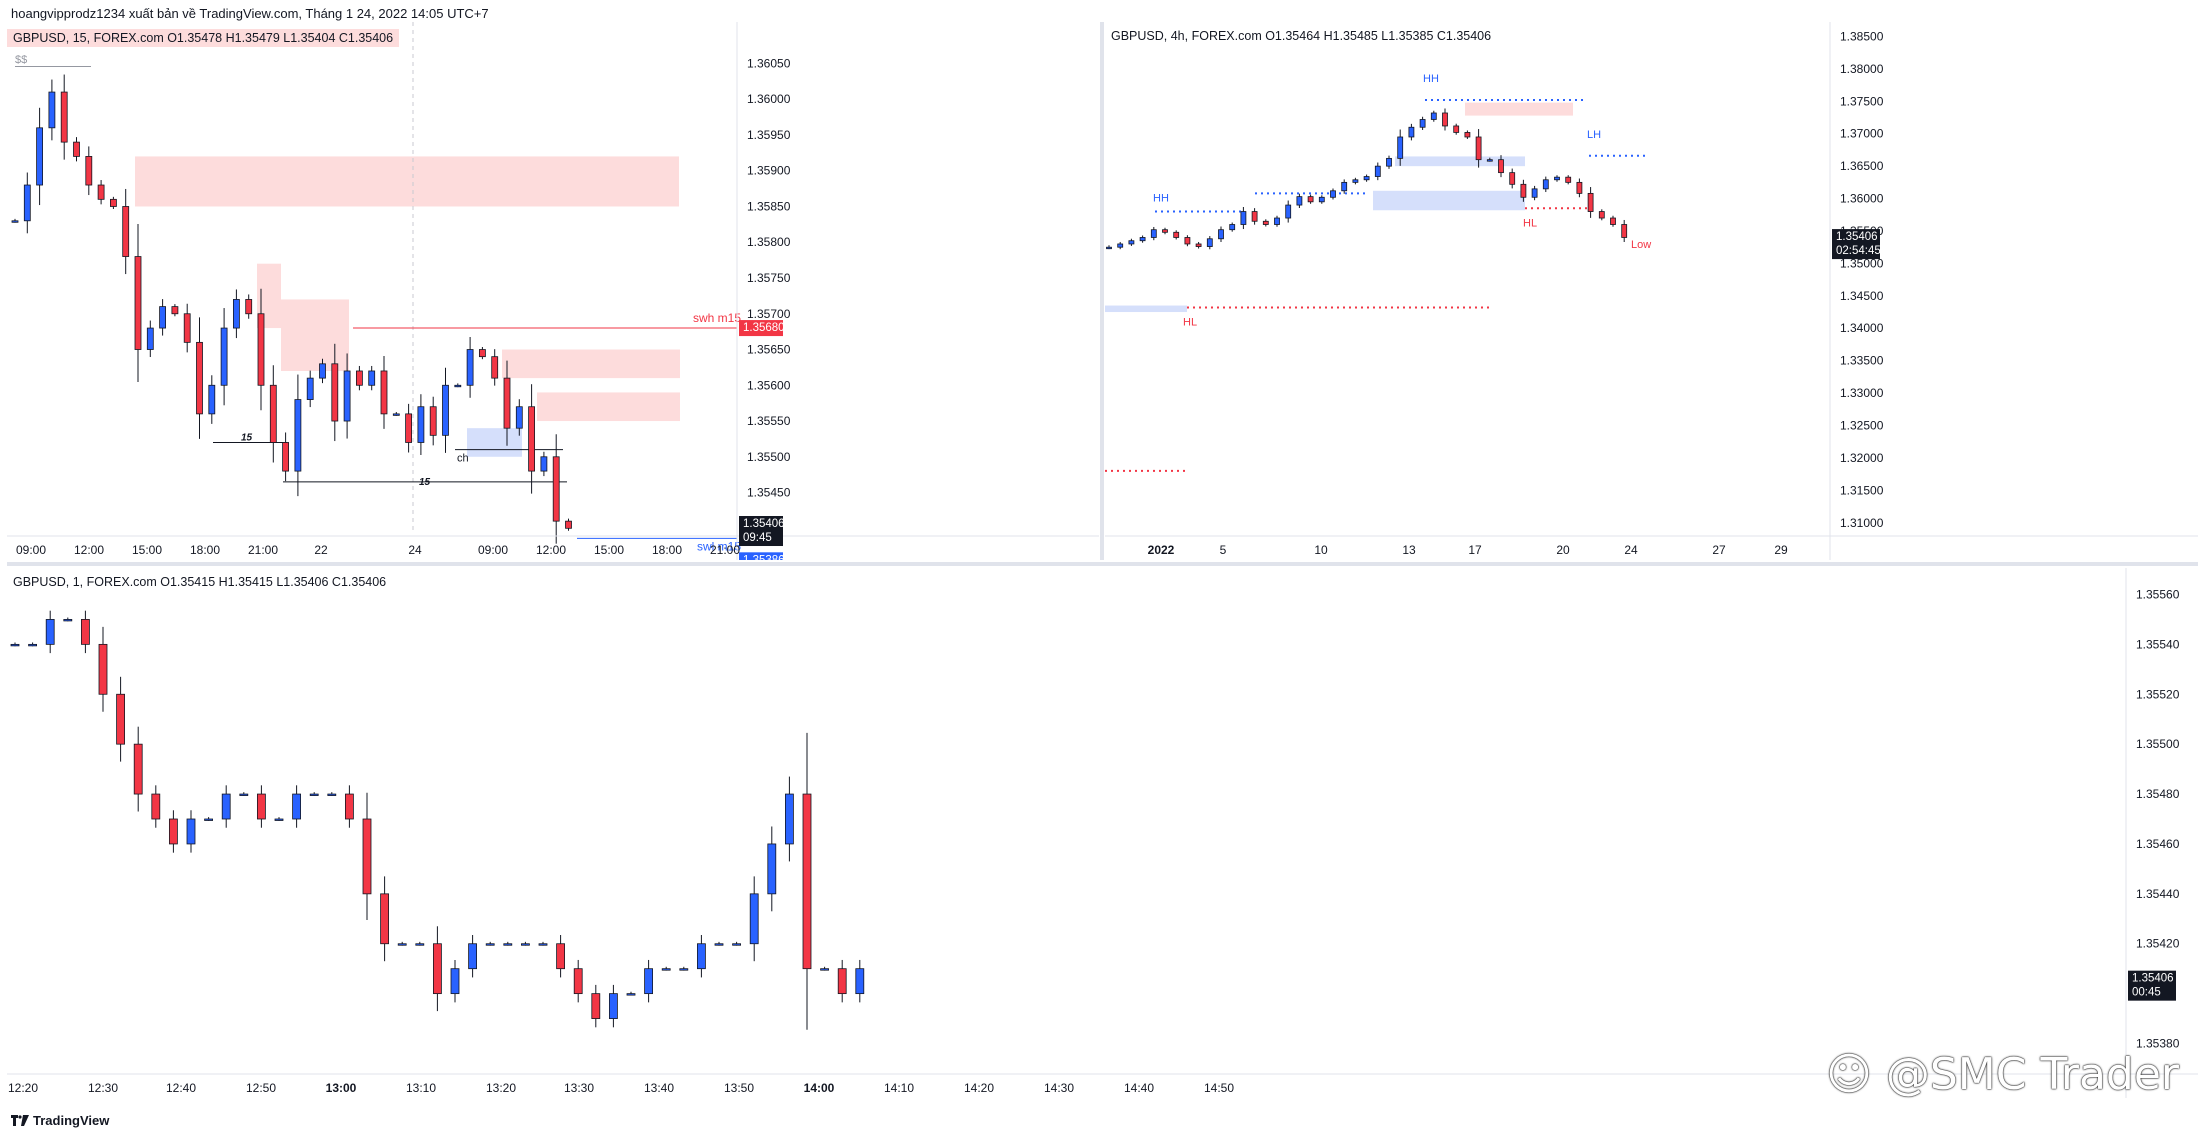 Image resolution: width=2203 pixels, height=1134 pixels. What do you see at coordinates (53, 60) in the screenshot?
I see `indicator-label: $$` at bounding box center [53, 60].